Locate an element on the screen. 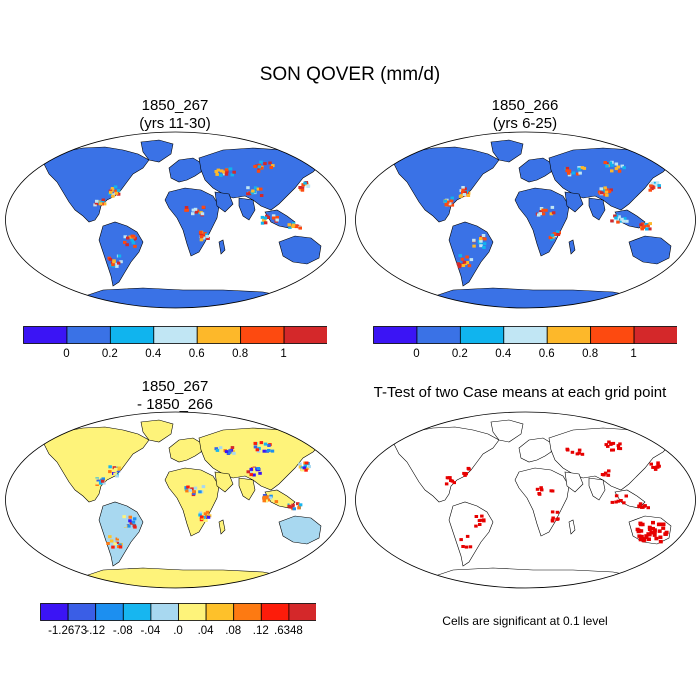 This screenshot has height=700, width=700. colorbar-case2-tick-label: 0.2 is located at coordinates (459, 354).